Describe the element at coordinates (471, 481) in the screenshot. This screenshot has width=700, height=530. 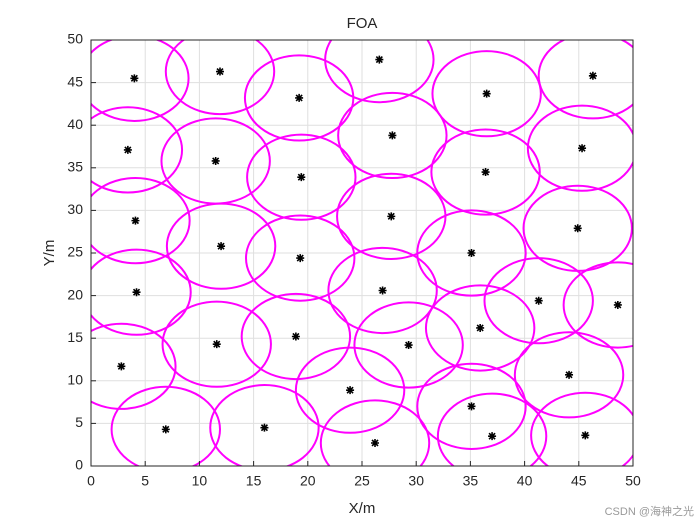
I see `x-tick-label: 35` at that location.